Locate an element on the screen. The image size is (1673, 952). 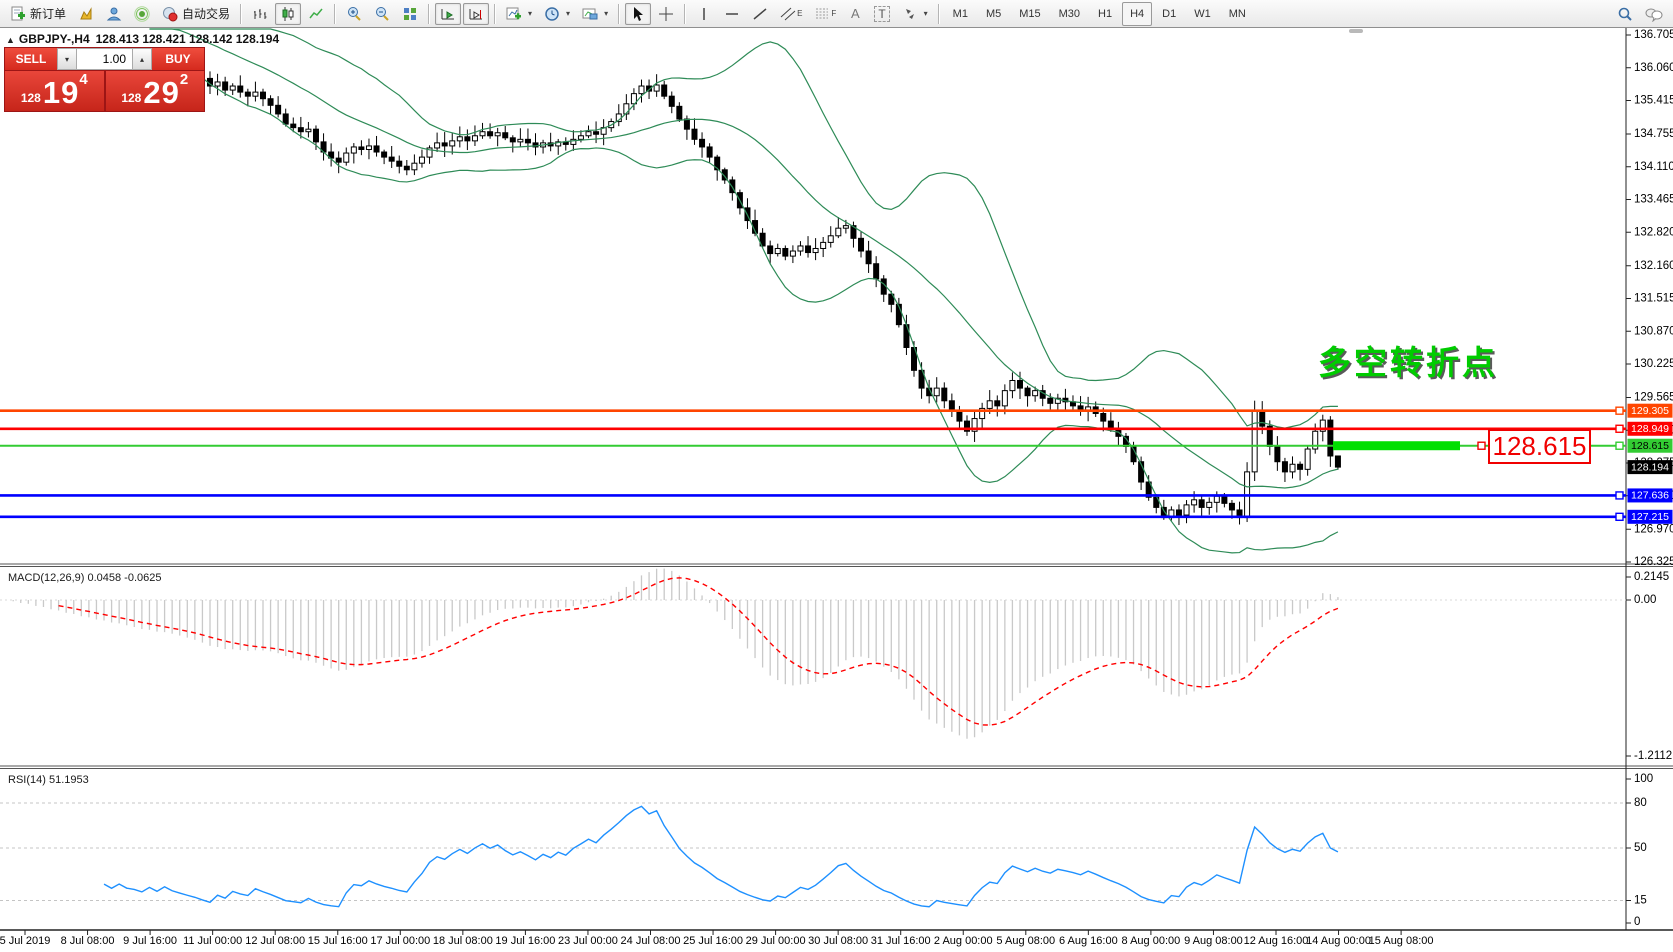
periods-button: ▾ is located at coordinates (557, 14).